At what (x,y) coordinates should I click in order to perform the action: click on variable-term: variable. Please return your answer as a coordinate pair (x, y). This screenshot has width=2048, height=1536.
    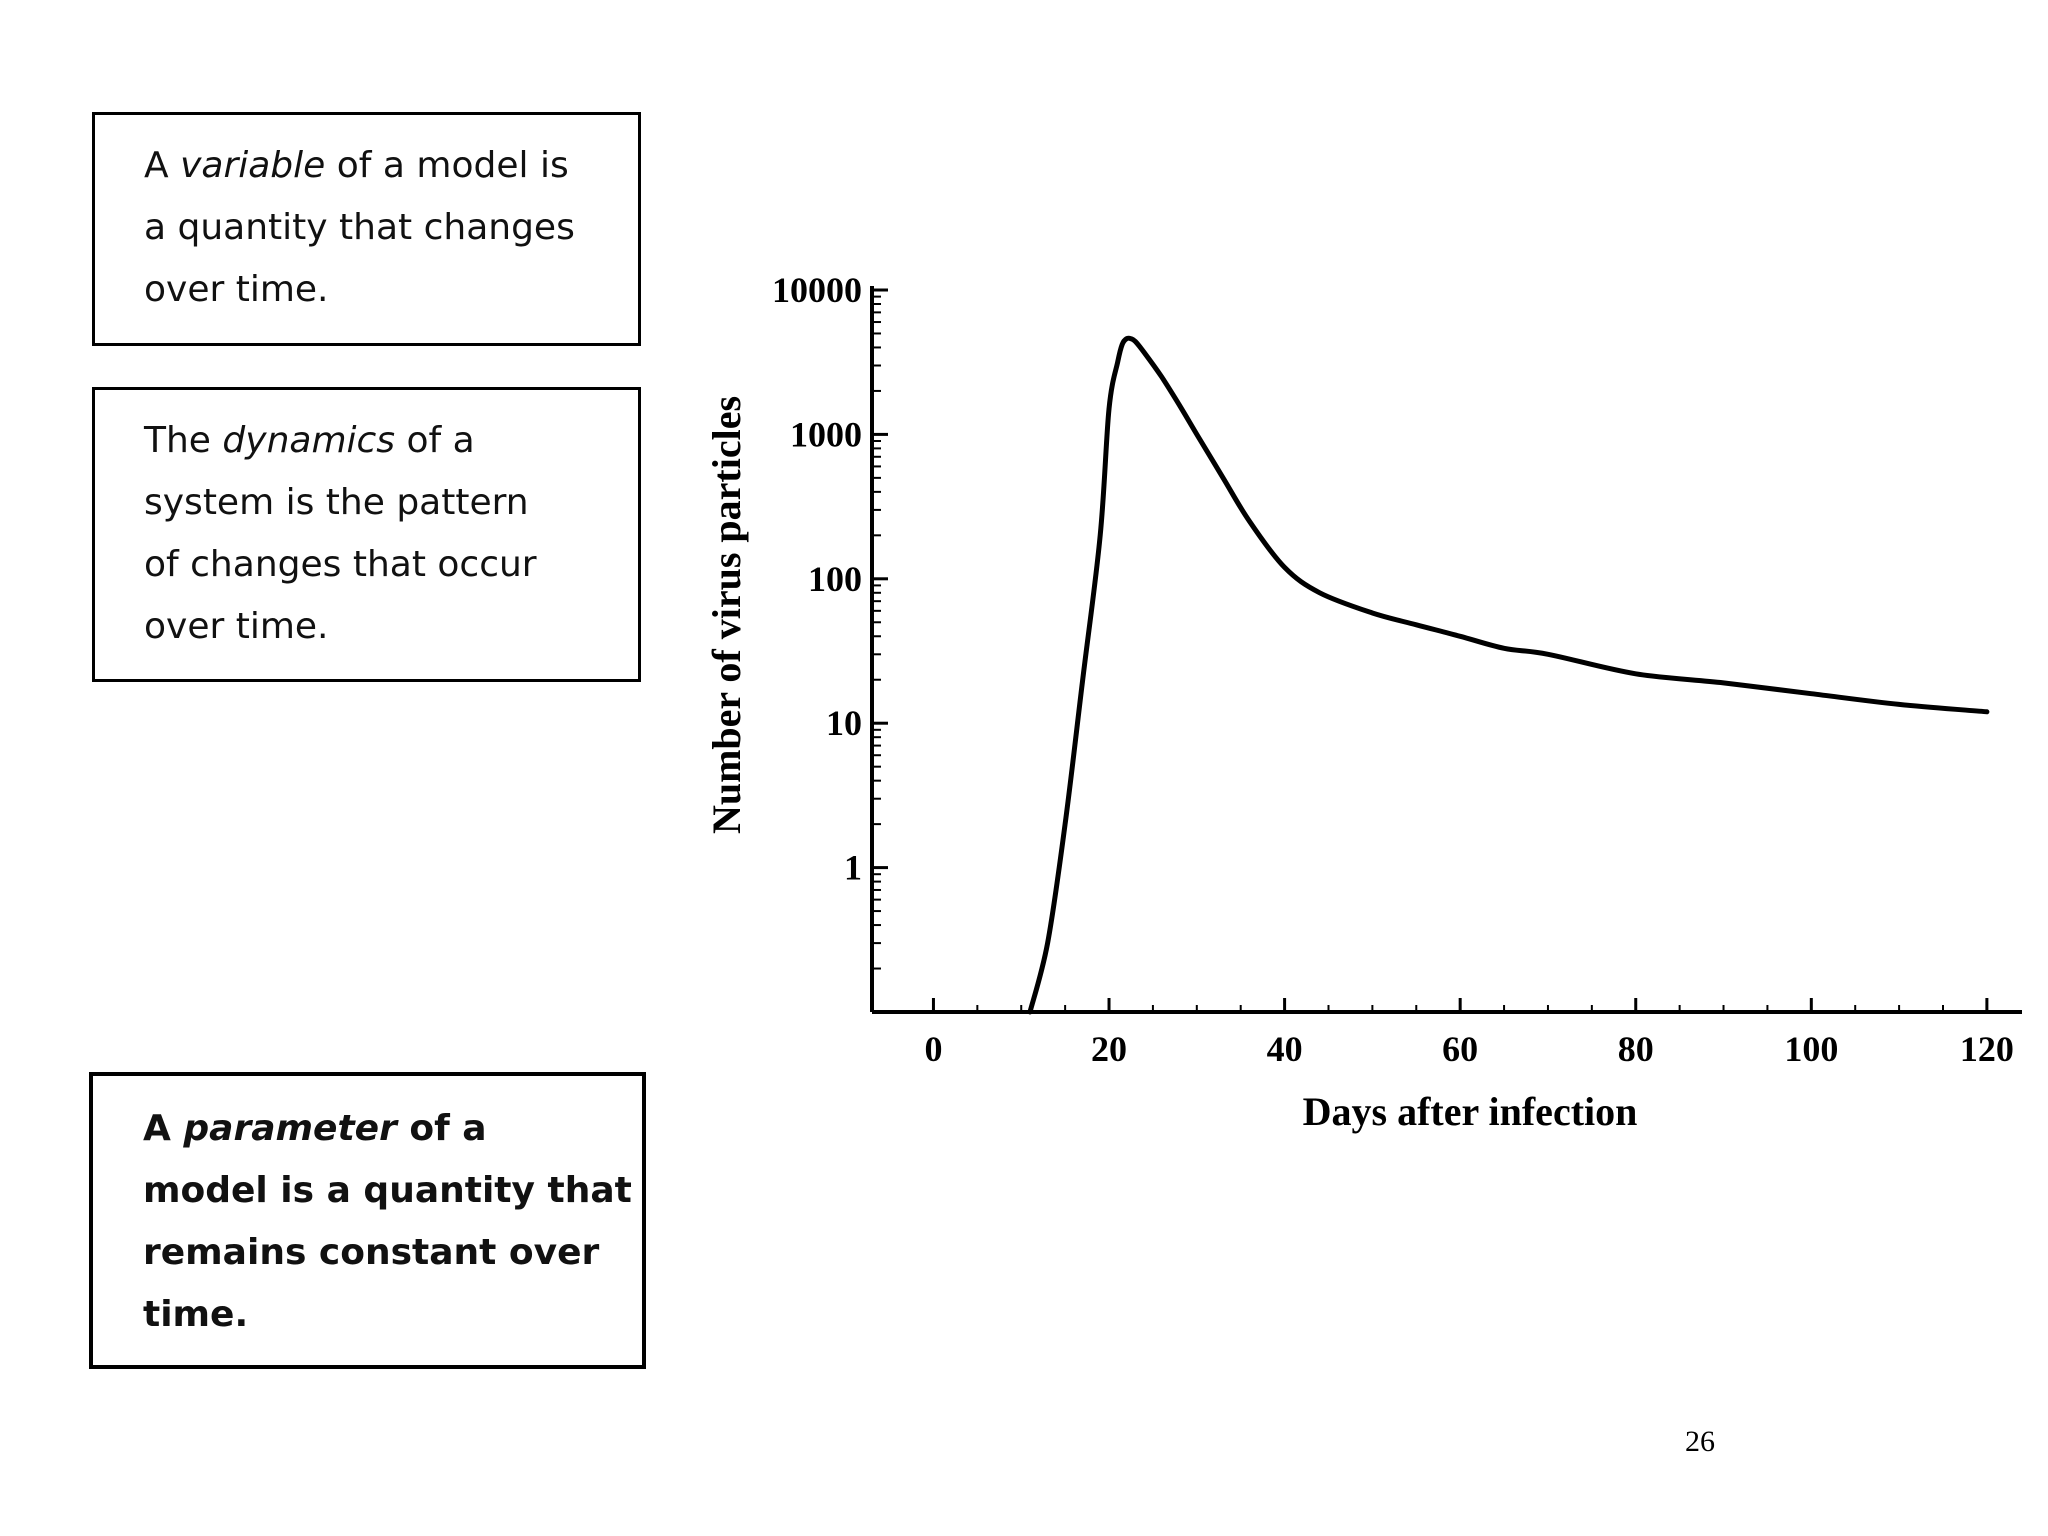
    Looking at the image, I should click on (253, 165).